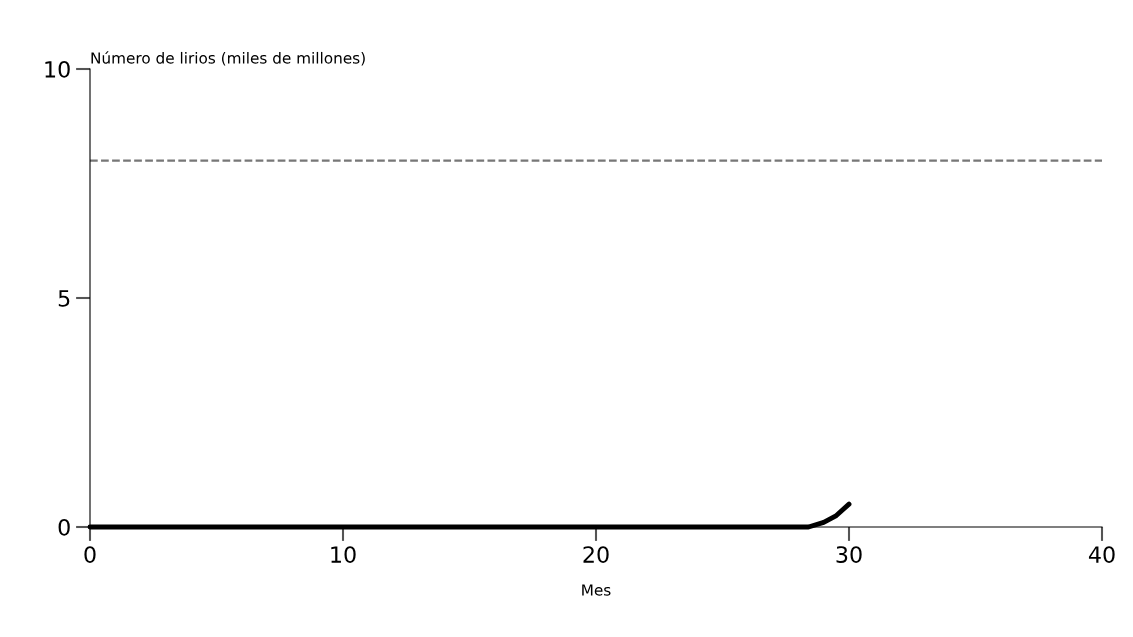 The height and width of the screenshot is (637, 1133). Describe the element at coordinates (64, 527) in the screenshot. I see `y-tick-label: 0` at that location.